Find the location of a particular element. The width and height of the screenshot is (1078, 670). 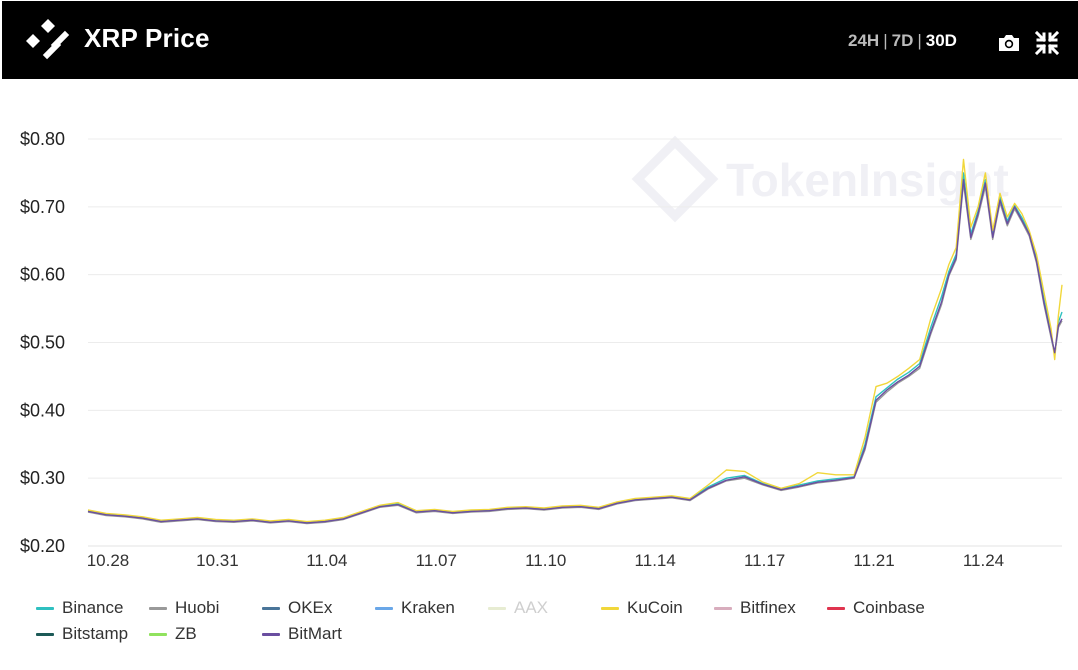

legend-item-coinbase: Coinbase is located at coordinates (883, 608).